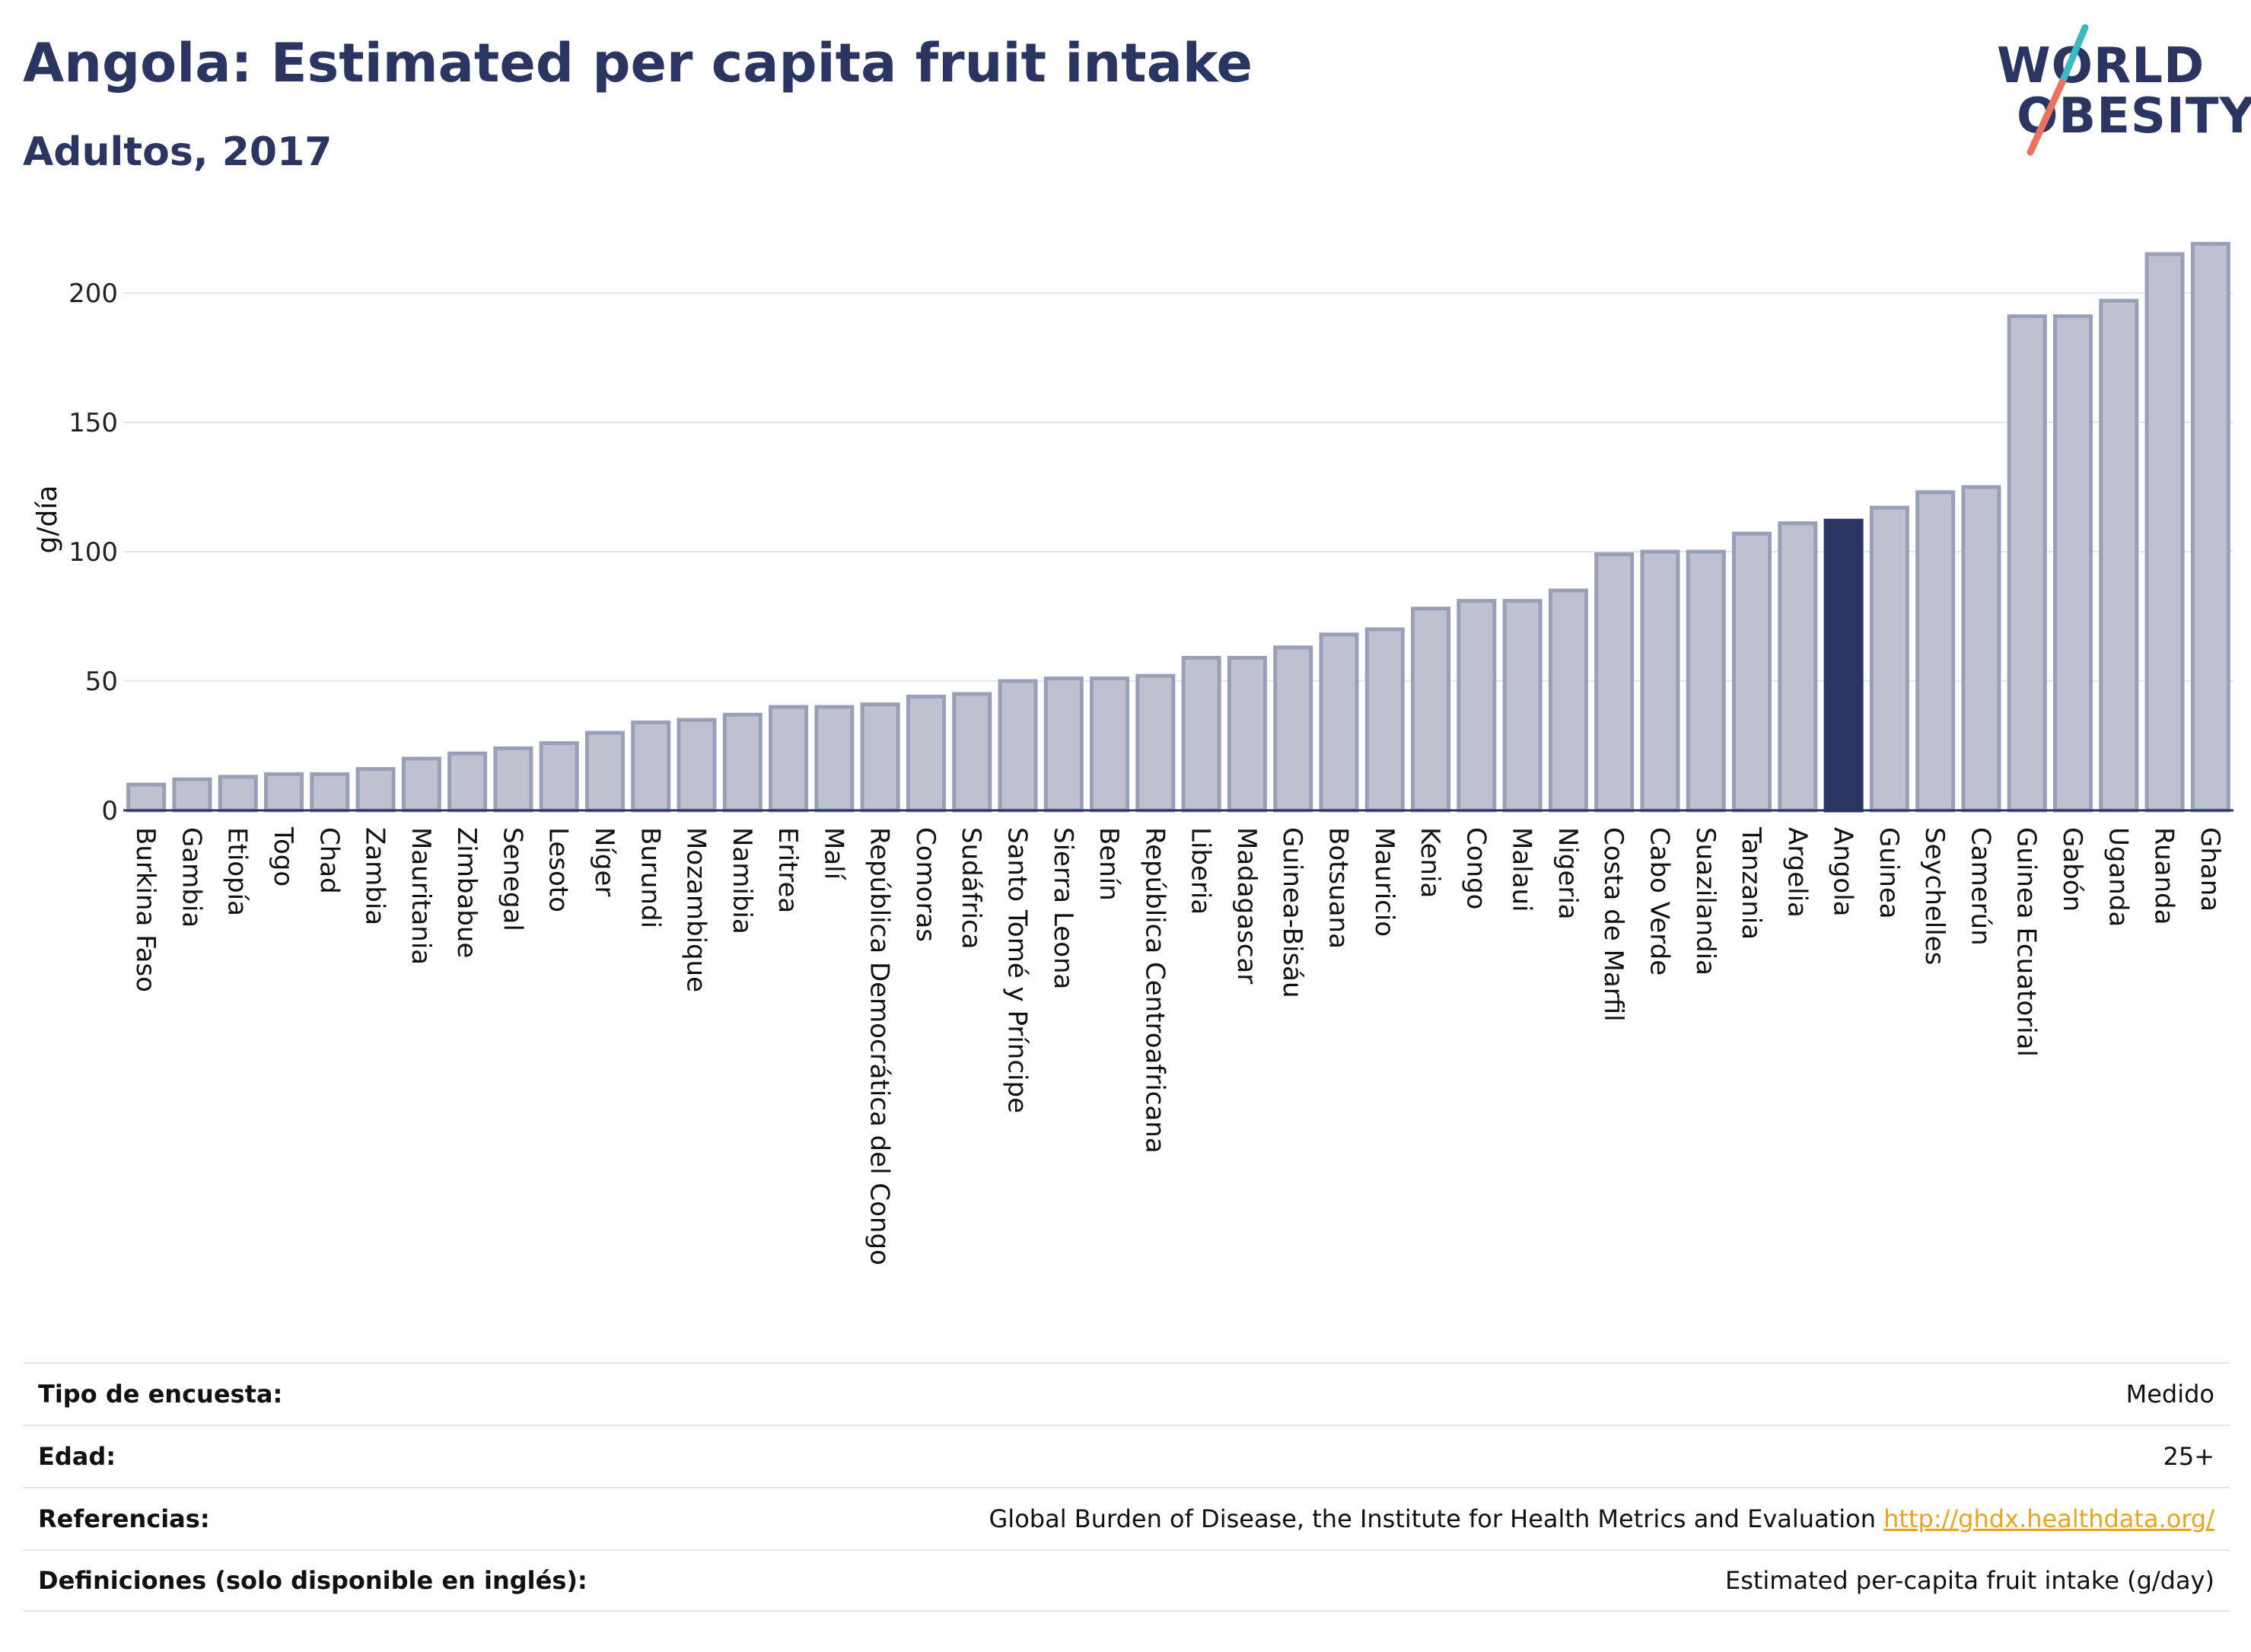 The image size is (2251, 1652). I want to click on x-tick-label: República Centroafricana, so click(1154, 990).